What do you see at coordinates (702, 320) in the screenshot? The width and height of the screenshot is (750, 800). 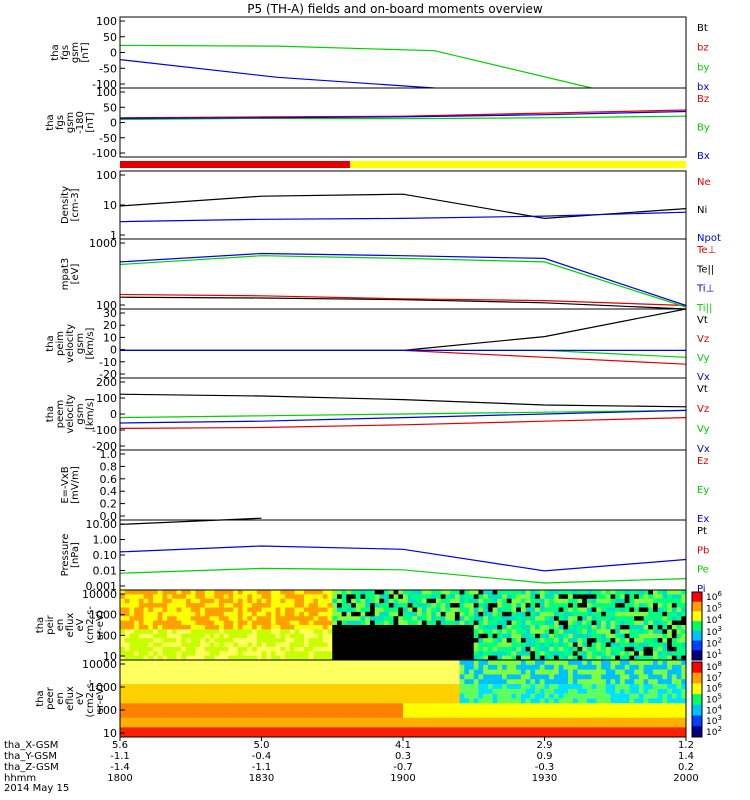 I see `legend-entry-Vt: Vt` at bounding box center [702, 320].